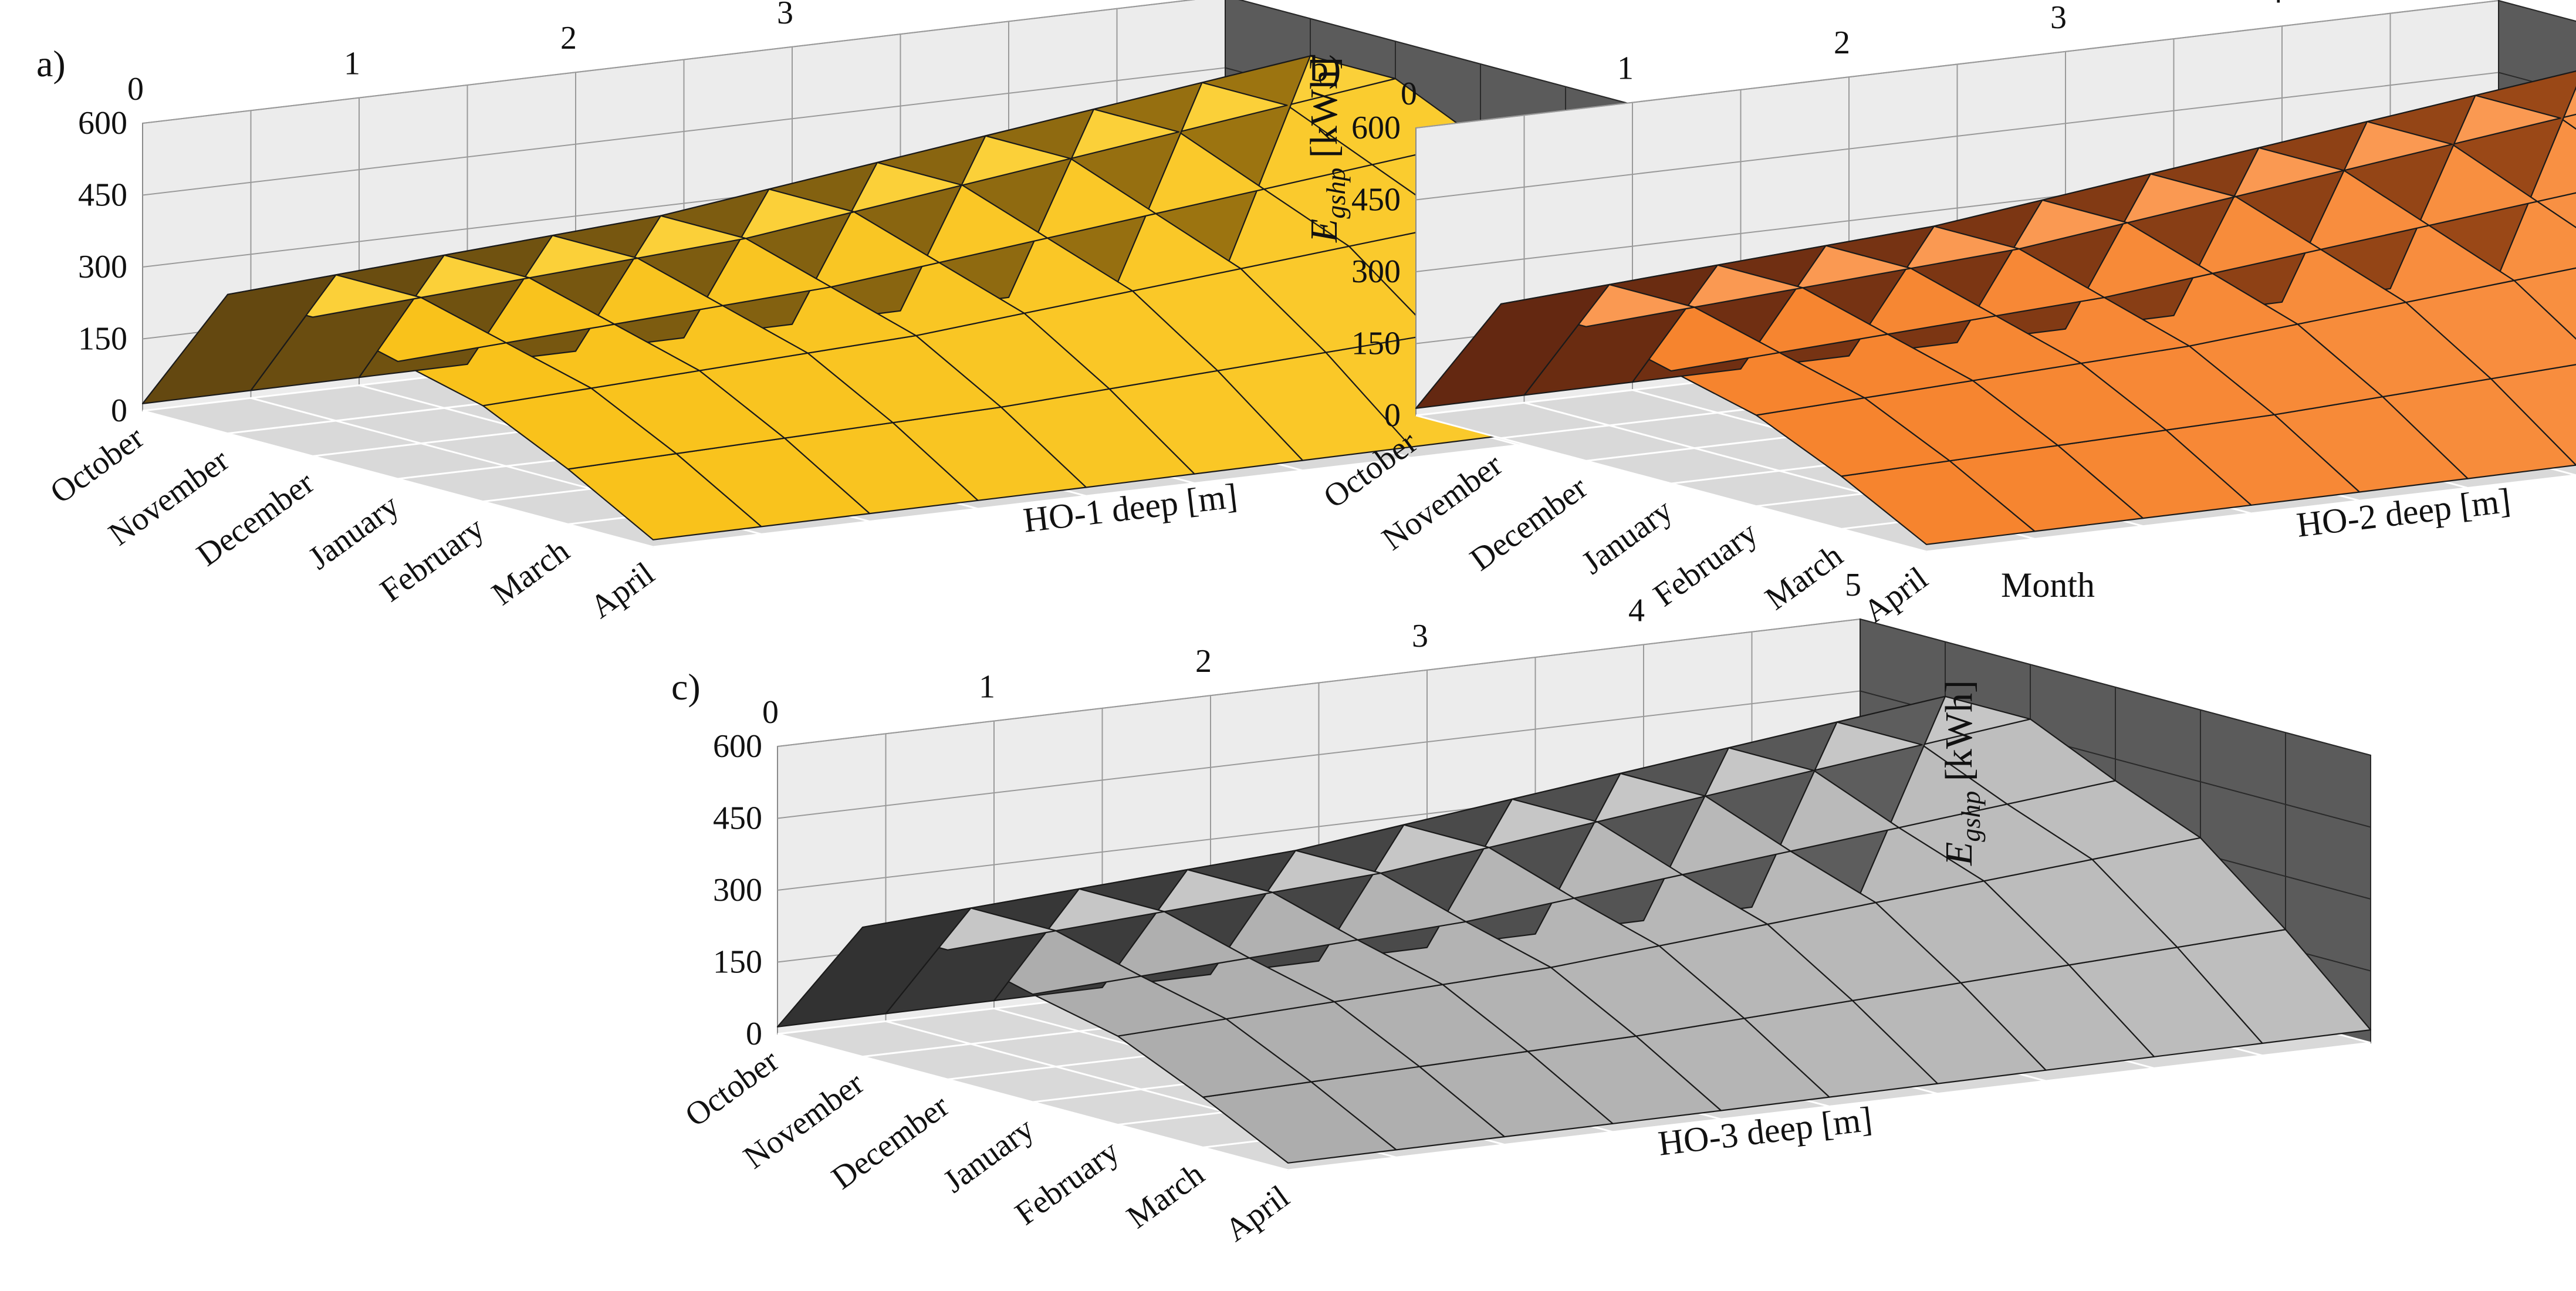 The height and width of the screenshot is (1291, 2576). What do you see at coordinates (686, 687) in the screenshot?
I see `panel-label: c)` at bounding box center [686, 687].